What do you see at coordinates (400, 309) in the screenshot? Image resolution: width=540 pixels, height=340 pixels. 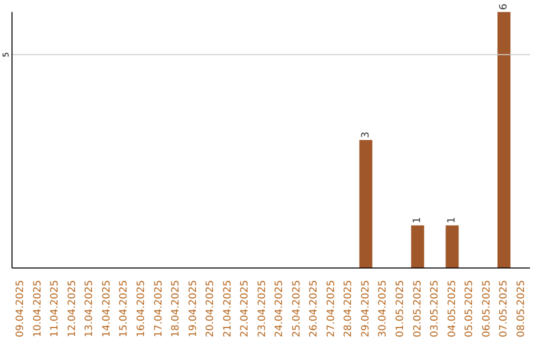 I see `x-tick-label: 01.05.2025` at bounding box center [400, 309].